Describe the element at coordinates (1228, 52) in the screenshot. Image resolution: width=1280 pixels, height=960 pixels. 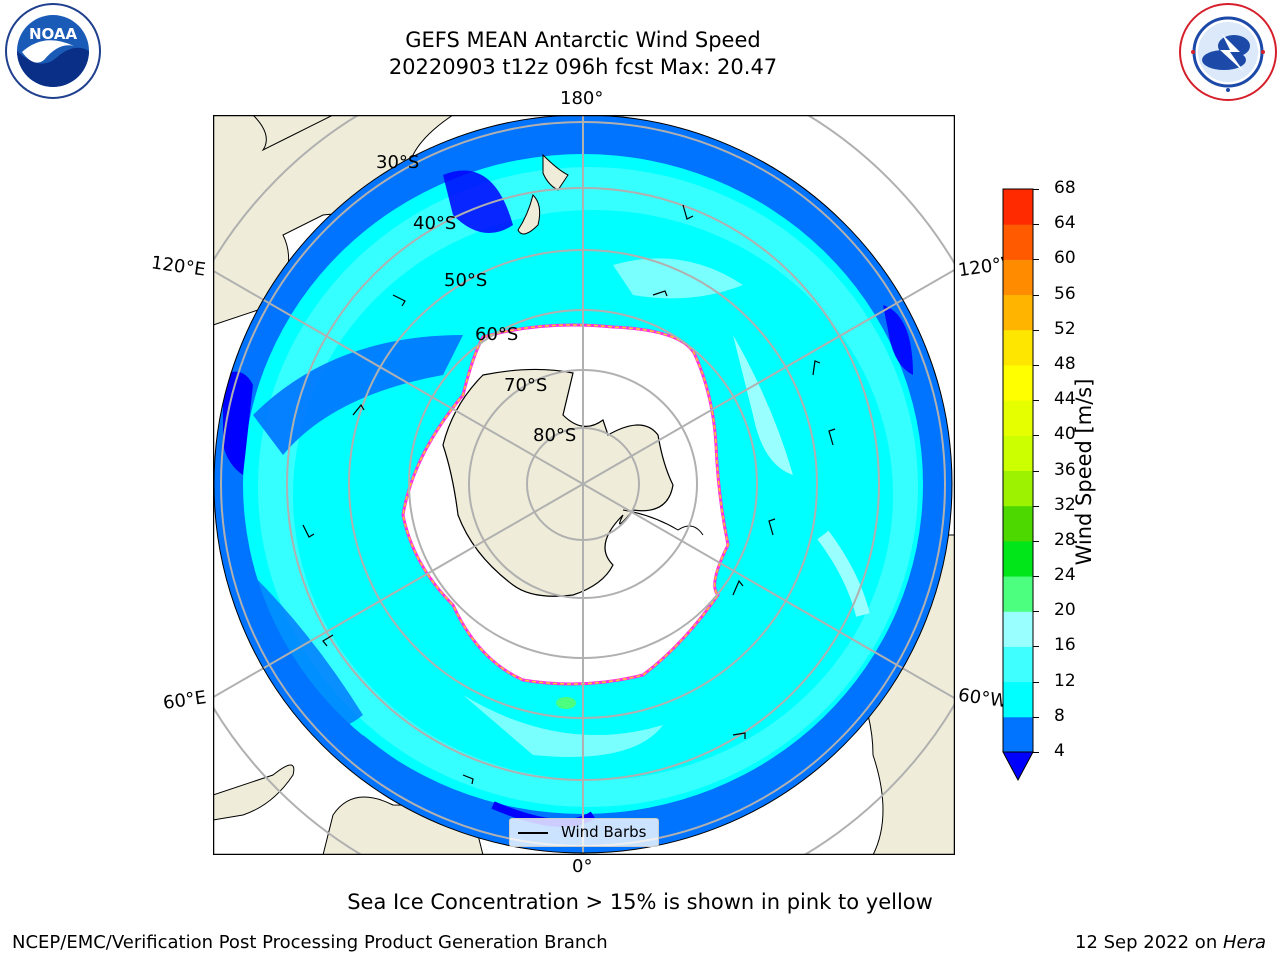
I see `nws-logo` at that location.